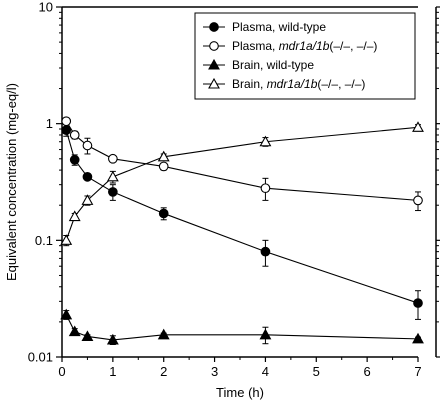 Image resolution: width=440 pixels, height=404 pixels. I want to click on legend-label: Brain, wild-type, so click(273, 65).